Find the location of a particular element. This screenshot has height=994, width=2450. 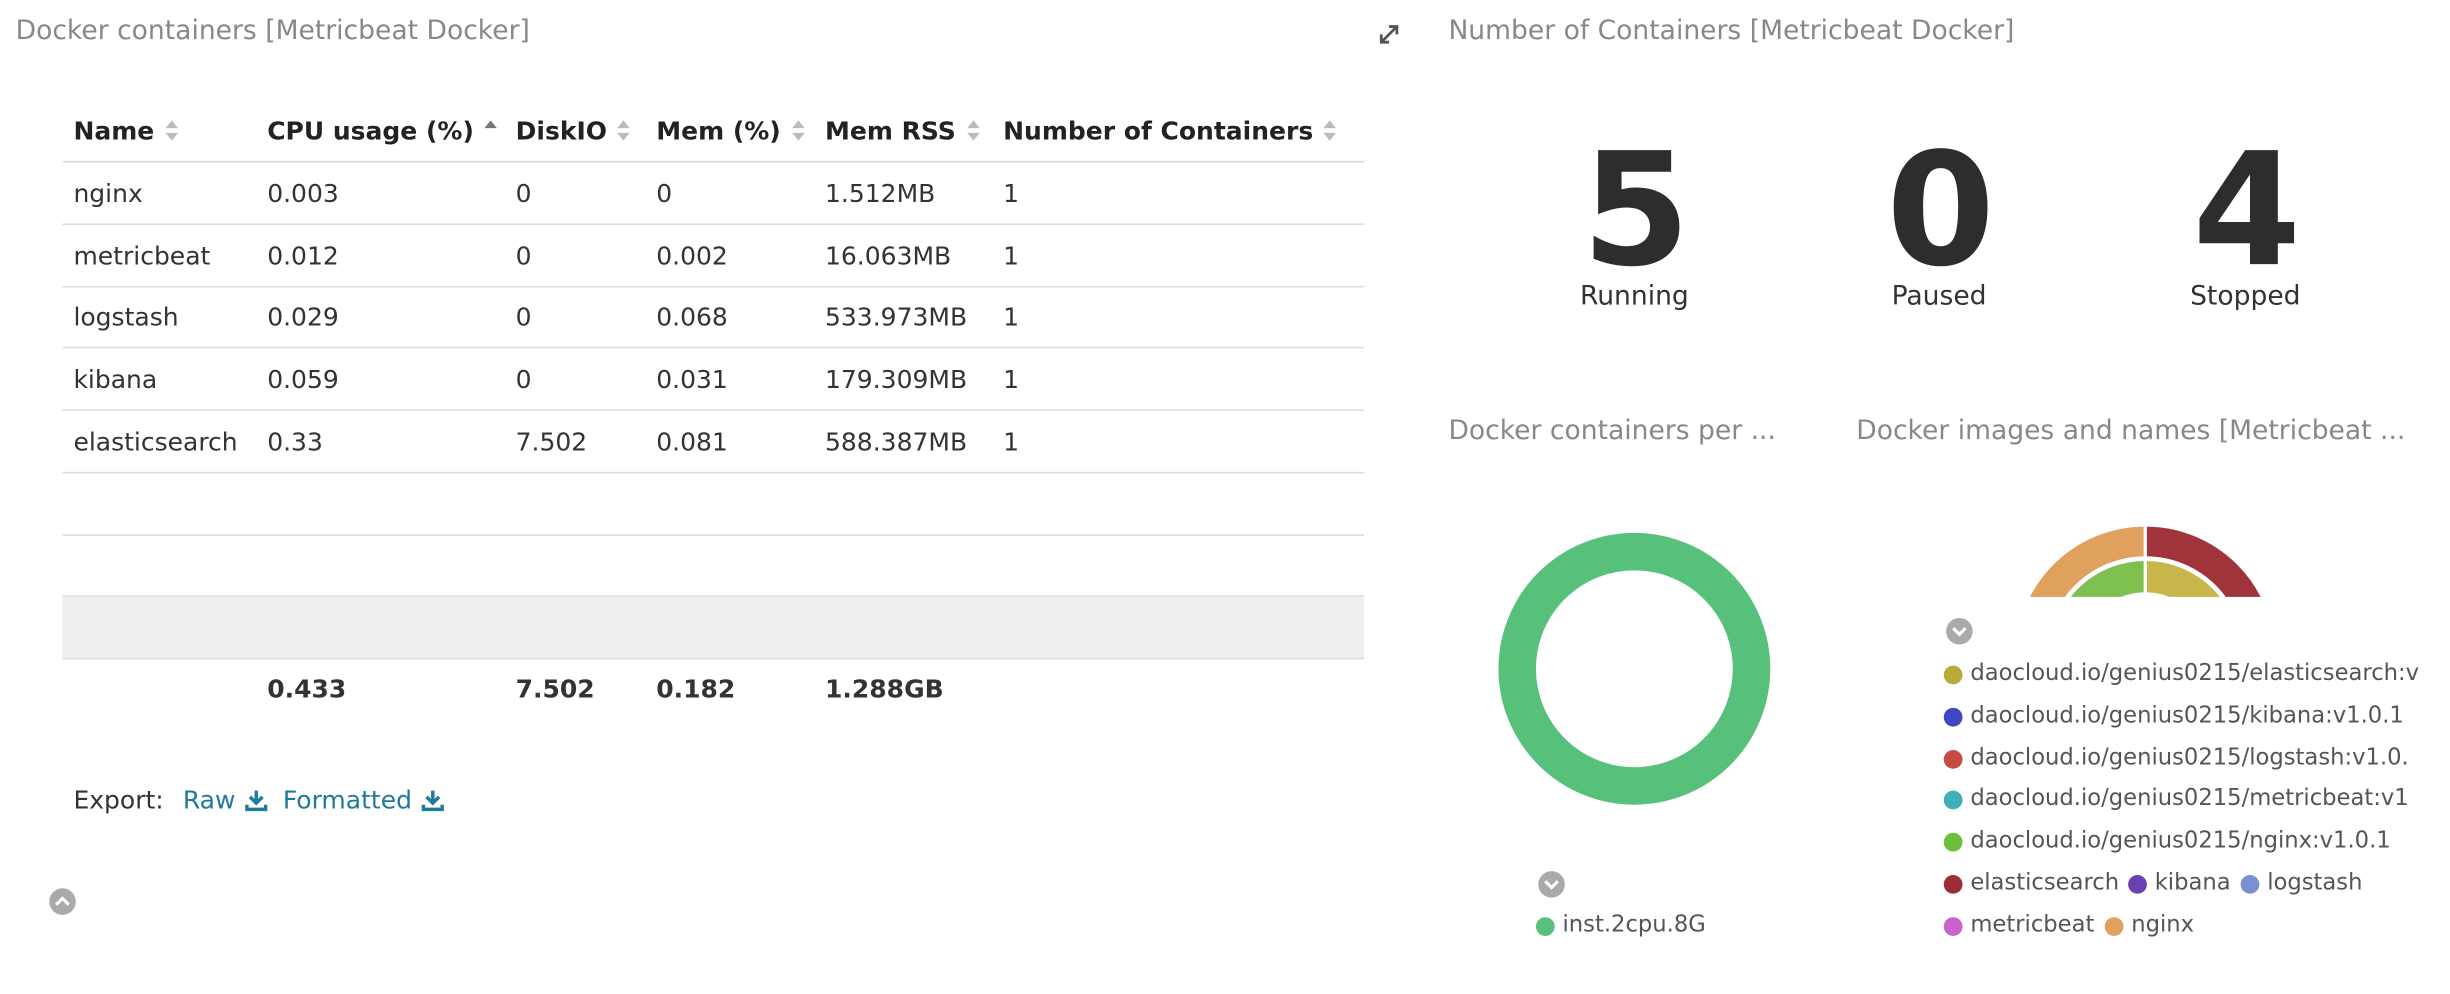

panel-title: Docker containers [Metricbeat Docker] is located at coordinates (272, 31).